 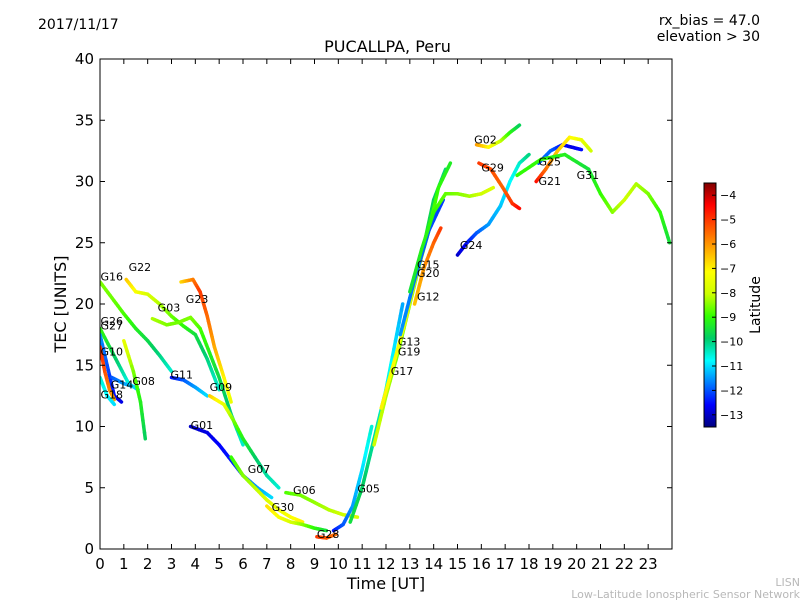 I want to click on prn-label-g22: G22, so click(x=140, y=267).